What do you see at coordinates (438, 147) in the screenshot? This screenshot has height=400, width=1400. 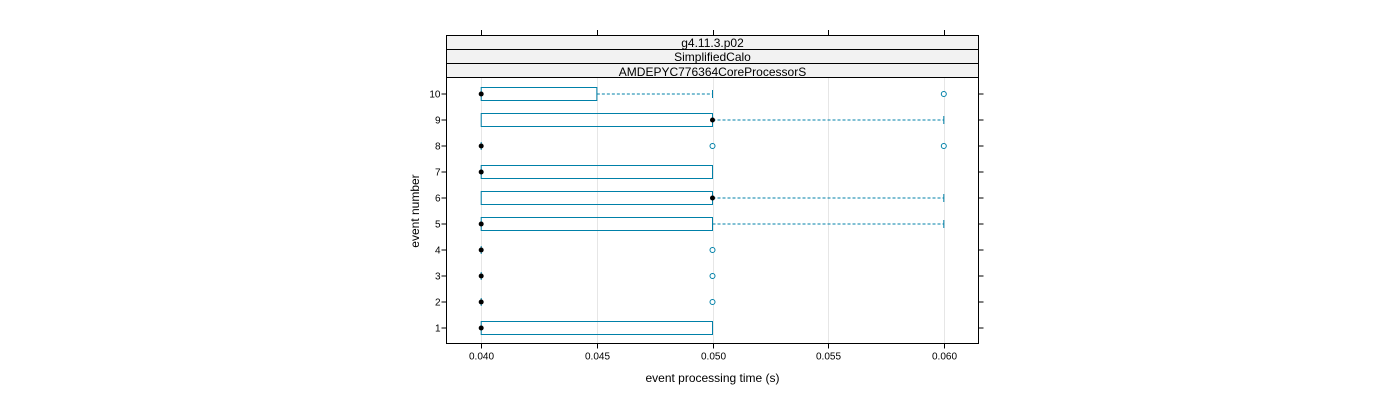 I see `y-tick-label-7: 8` at bounding box center [438, 147].